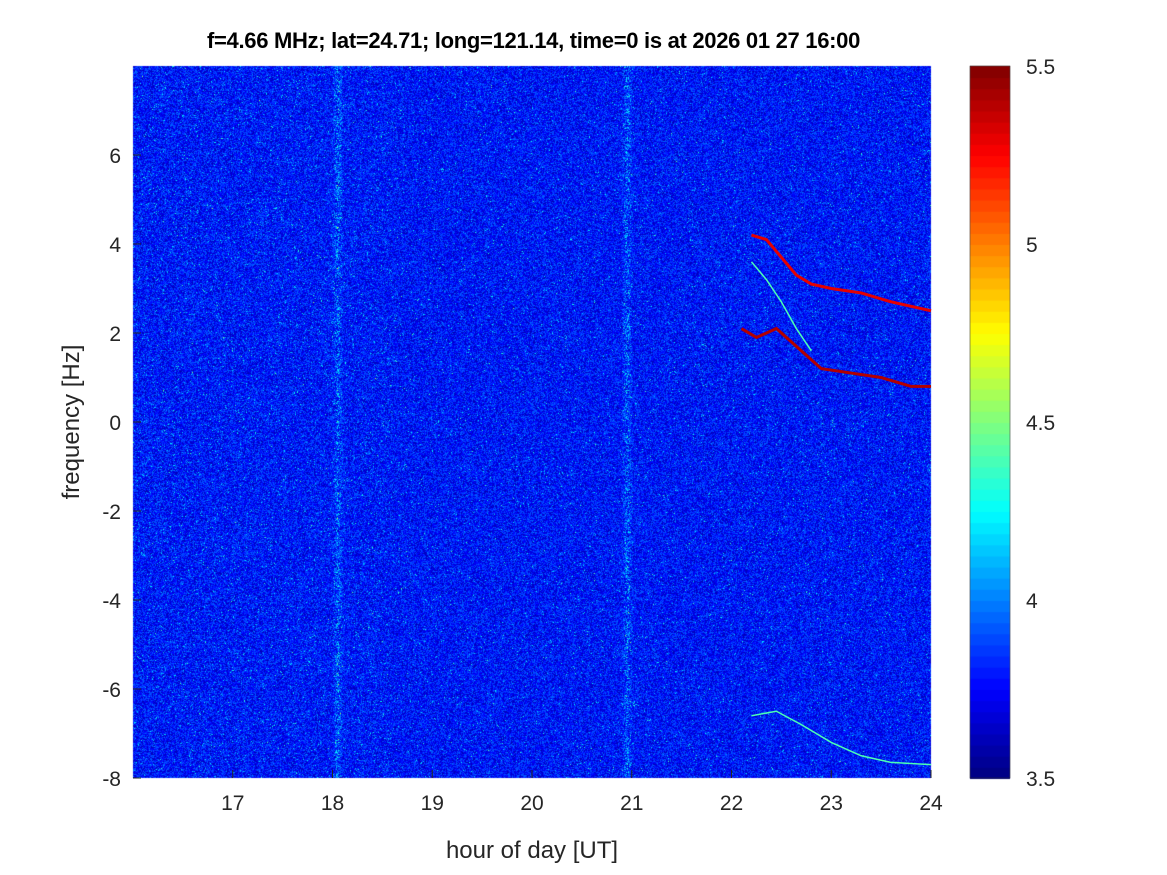 This screenshot has width=1167, height=875. Describe the element at coordinates (532, 850) in the screenshot. I see `x-axis-label: hour of day [UT]` at that location.